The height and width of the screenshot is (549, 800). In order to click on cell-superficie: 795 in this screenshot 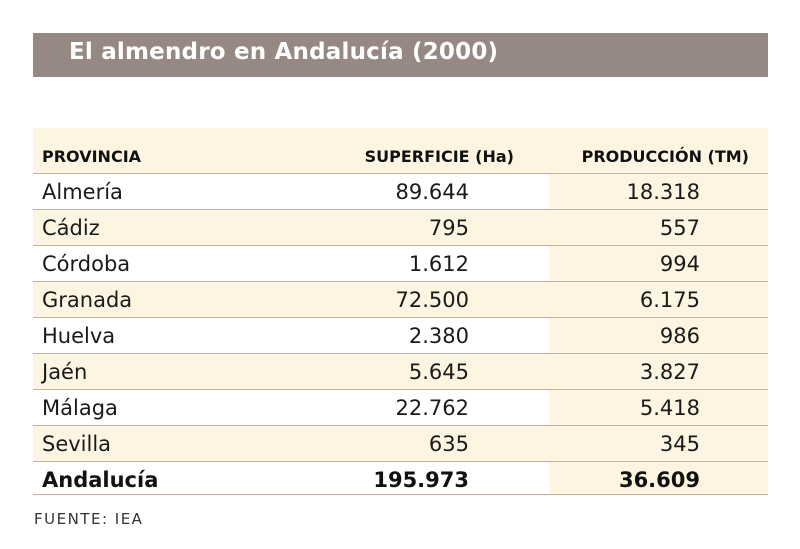, I will do `click(448, 228)`.